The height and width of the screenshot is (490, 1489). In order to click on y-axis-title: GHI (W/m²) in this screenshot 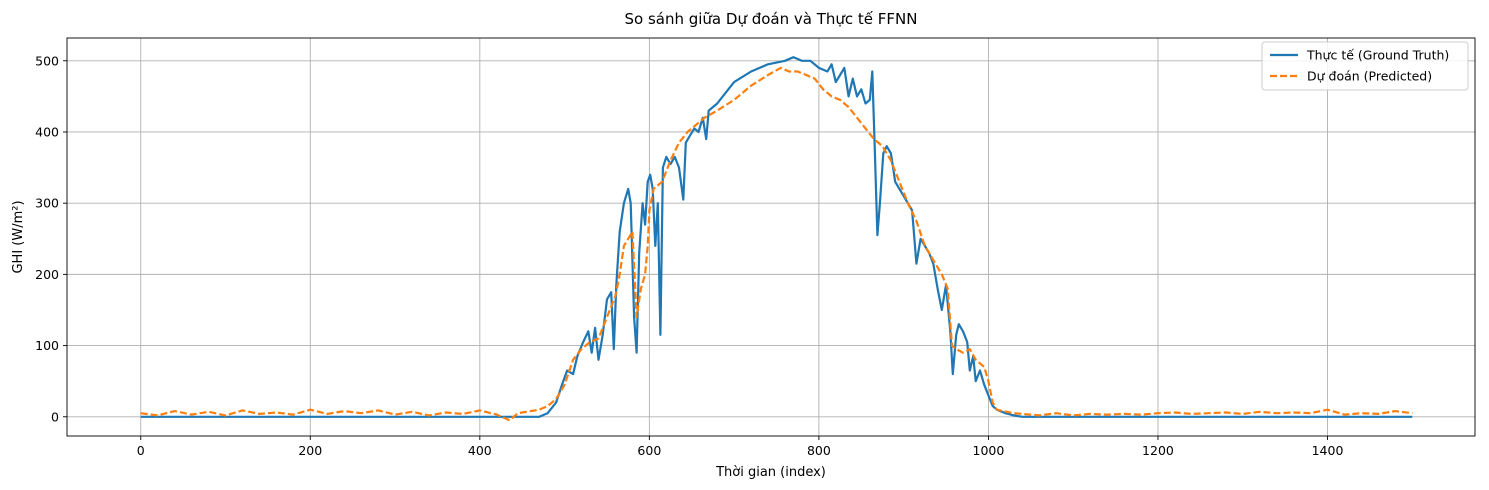, I will do `click(18, 236)`.